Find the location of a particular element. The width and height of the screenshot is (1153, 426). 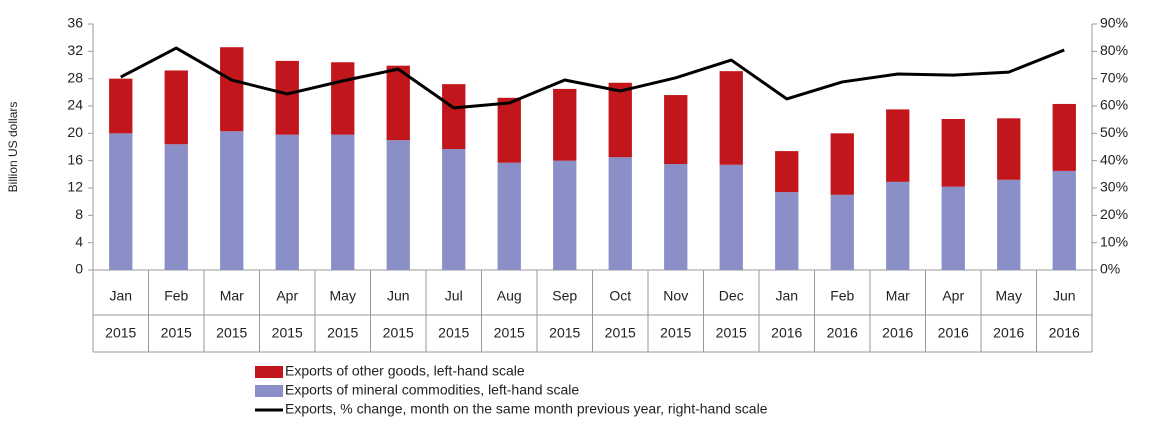

line is located at coordinates (592, 78).